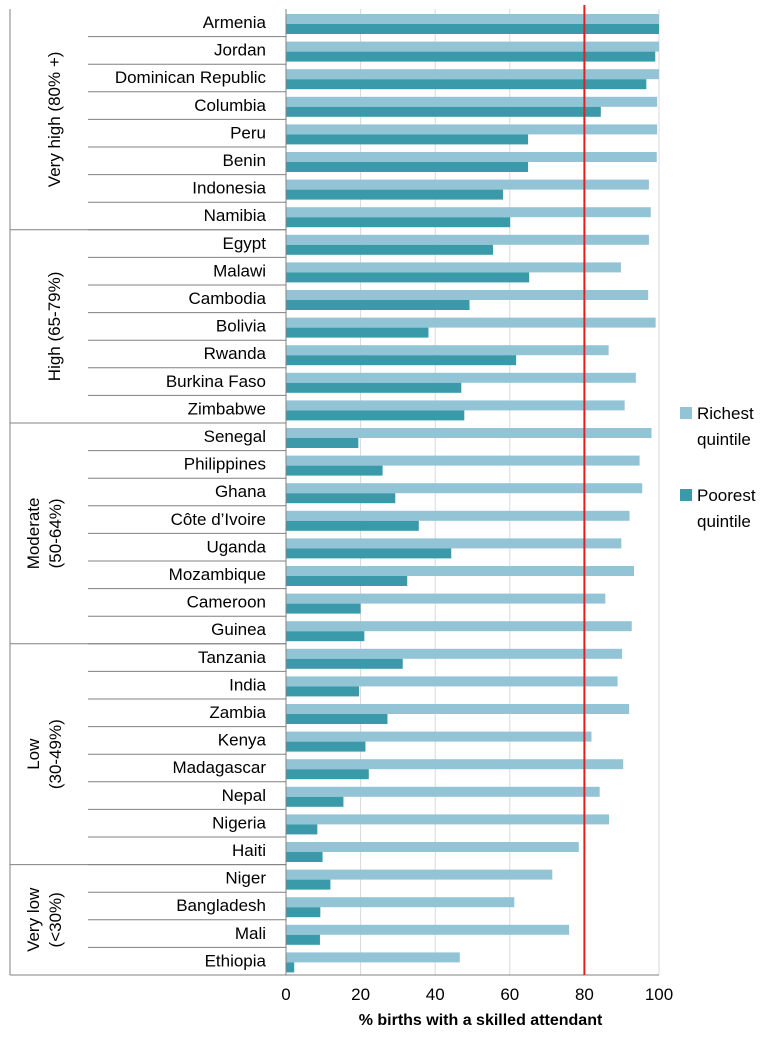 This screenshot has width=771, height=1050. I want to click on group-label-4: Very low (<30%), so click(44, 919).